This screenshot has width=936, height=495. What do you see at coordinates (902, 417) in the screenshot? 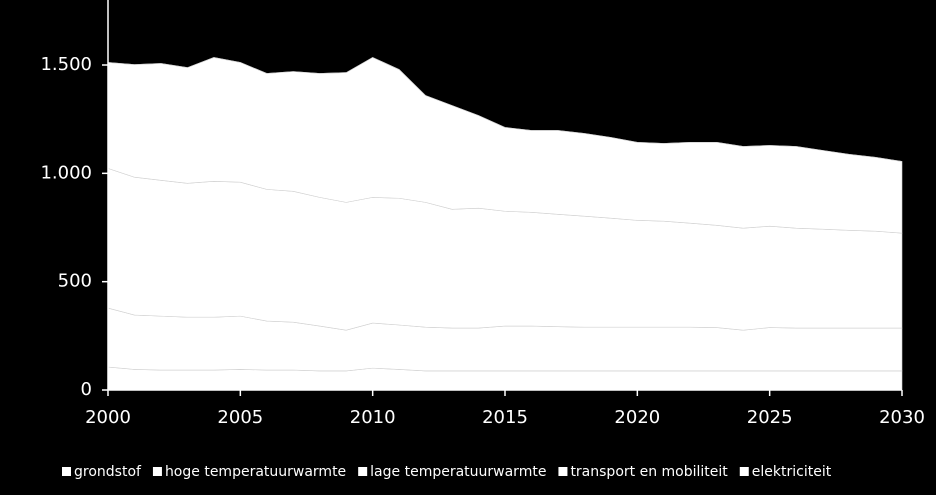
I see `x-tick-label: 2030` at bounding box center [902, 417].